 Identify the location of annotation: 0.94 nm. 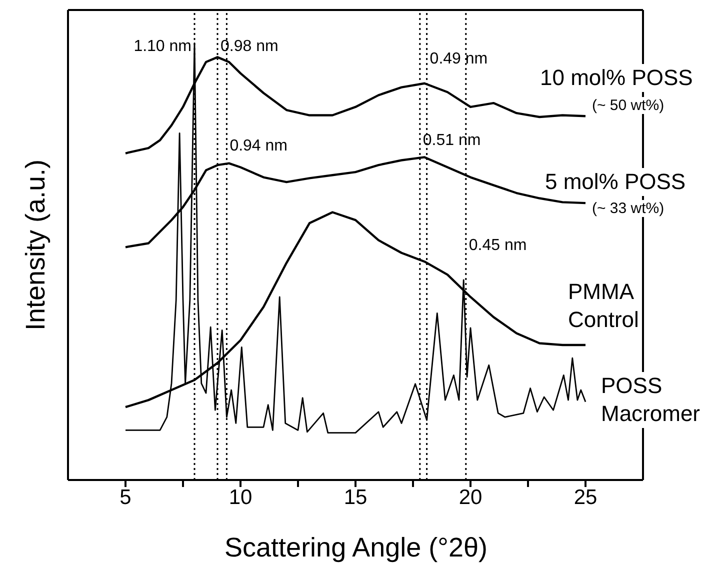
(259, 146).